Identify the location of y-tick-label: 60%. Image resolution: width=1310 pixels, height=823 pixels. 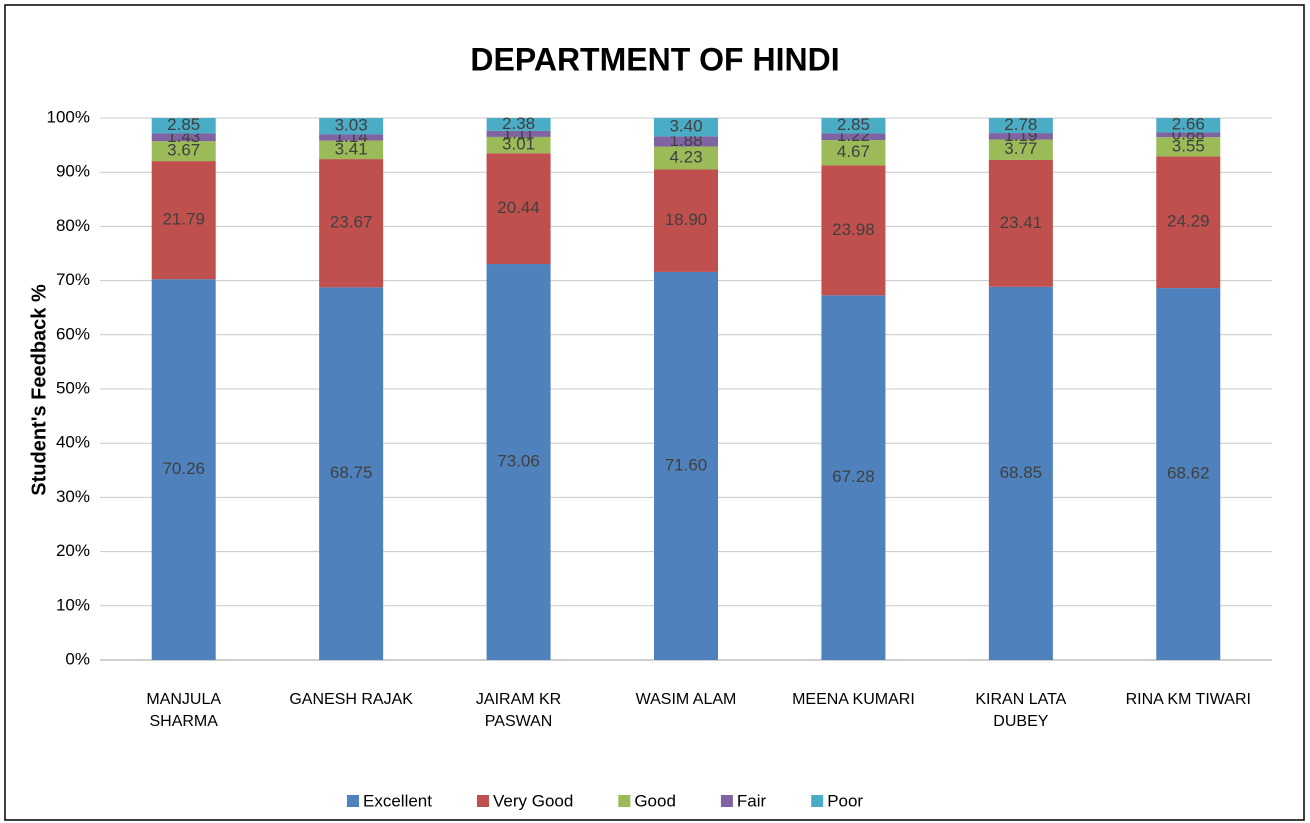
(73, 333).